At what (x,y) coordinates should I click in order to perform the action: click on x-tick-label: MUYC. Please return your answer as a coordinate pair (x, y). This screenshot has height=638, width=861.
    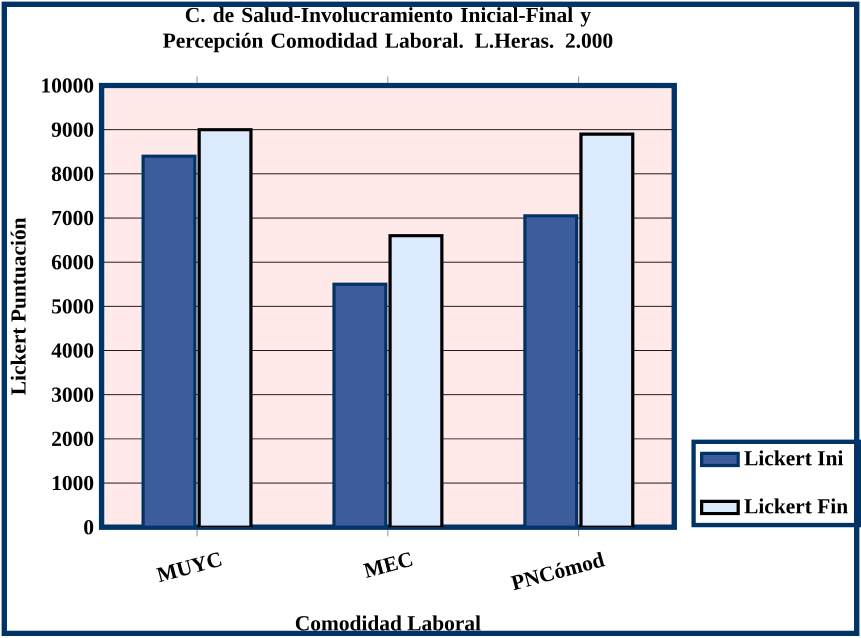
    Looking at the image, I should click on (189, 567).